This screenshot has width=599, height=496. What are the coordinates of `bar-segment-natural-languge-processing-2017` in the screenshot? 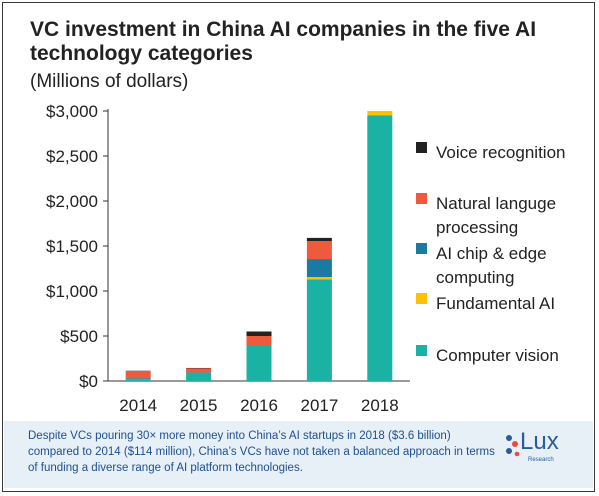 It's located at (319, 250).